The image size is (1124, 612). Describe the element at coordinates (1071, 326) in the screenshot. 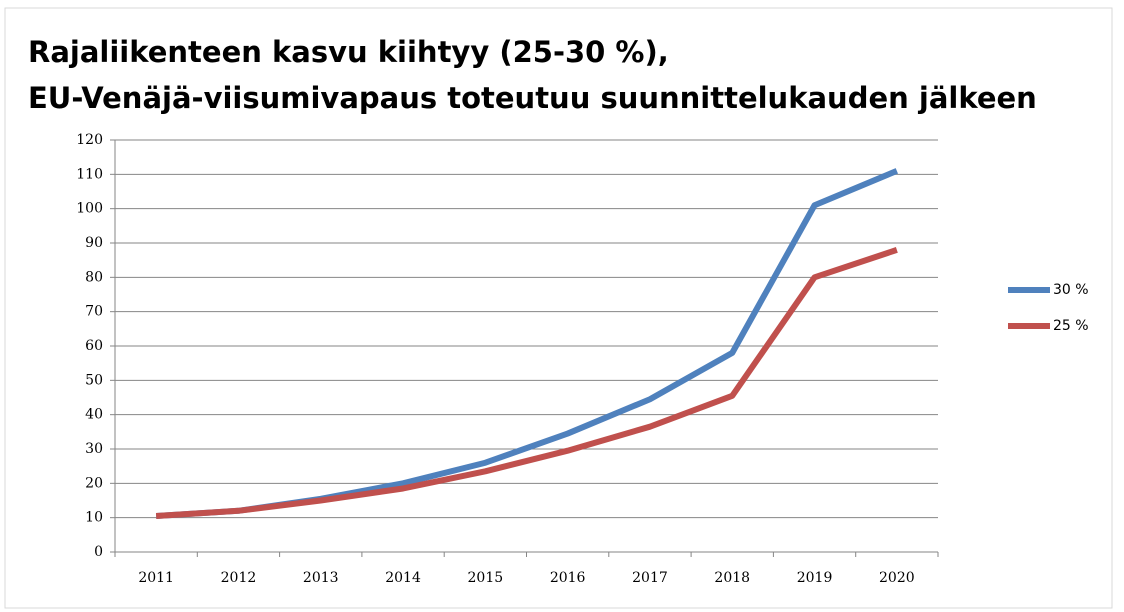

I see `legend-label: 25 %` at that location.